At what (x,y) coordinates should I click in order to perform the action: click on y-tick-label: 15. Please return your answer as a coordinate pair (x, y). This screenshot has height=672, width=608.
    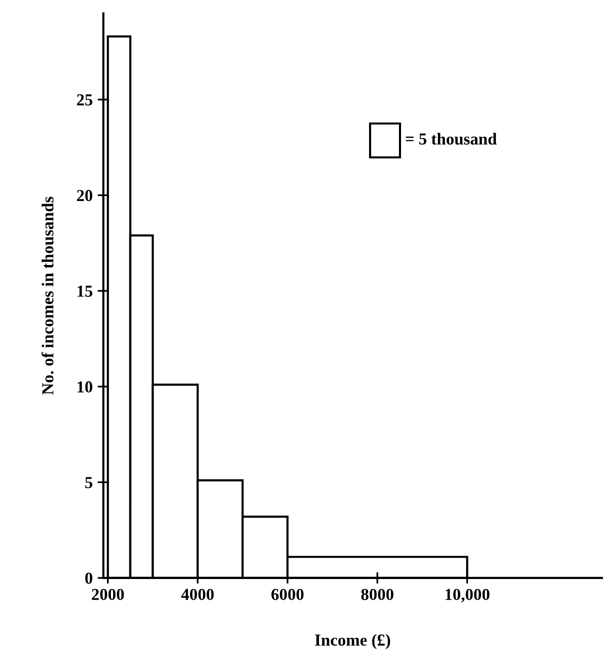
    Looking at the image, I should click on (85, 291).